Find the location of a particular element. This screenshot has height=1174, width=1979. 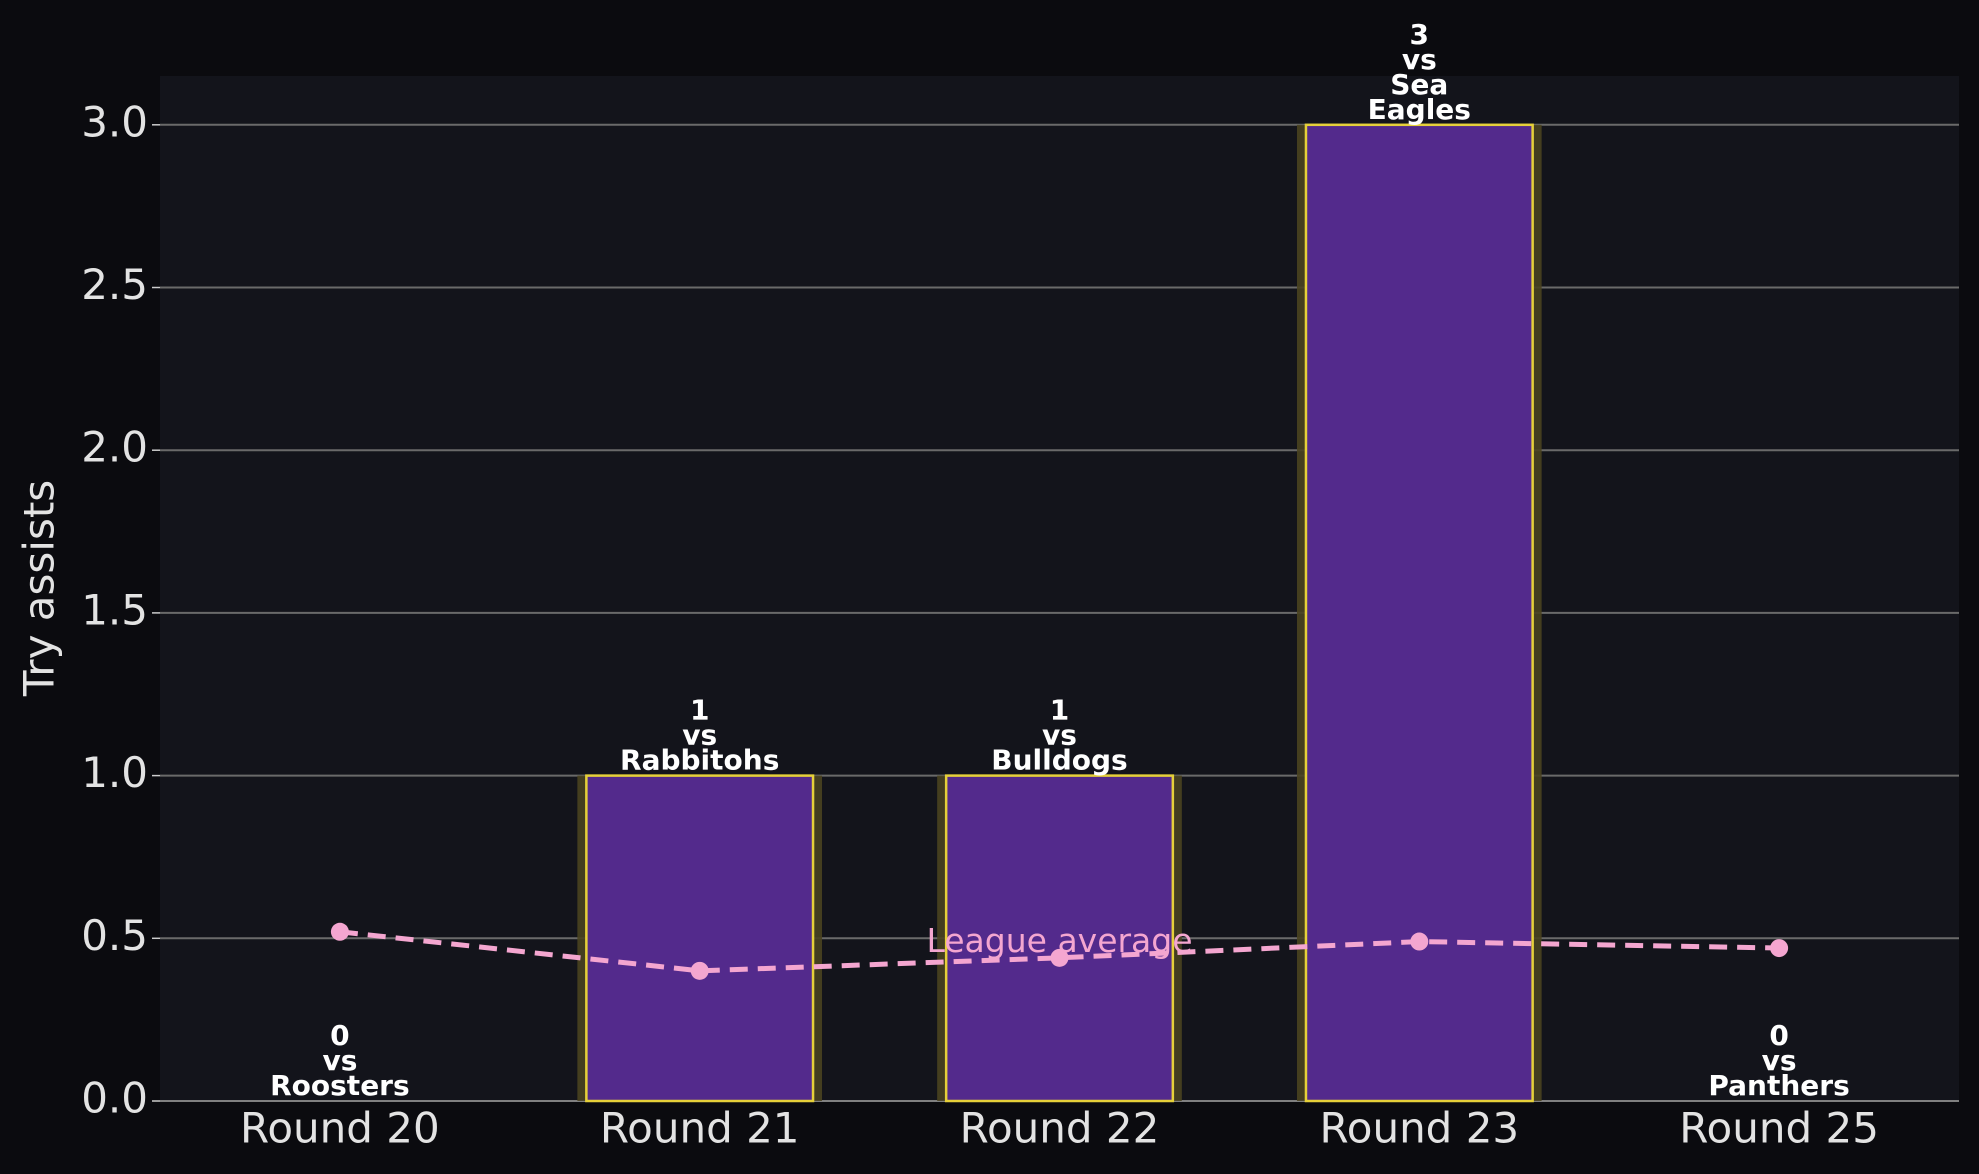

data-label-opponent: Sea Eagles is located at coordinates (1419, 97).